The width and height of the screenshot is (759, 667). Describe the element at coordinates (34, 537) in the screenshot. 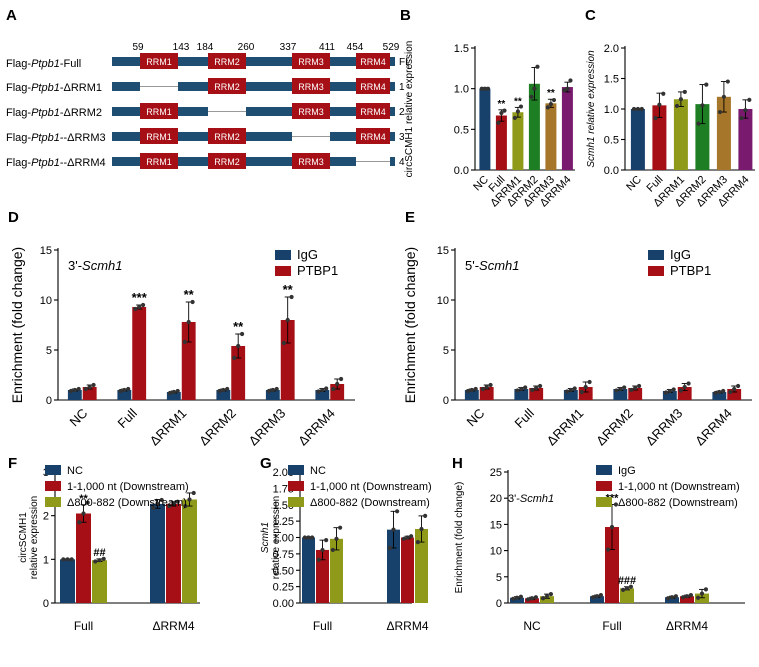

I see `y-axis-label: relative expression` at that location.